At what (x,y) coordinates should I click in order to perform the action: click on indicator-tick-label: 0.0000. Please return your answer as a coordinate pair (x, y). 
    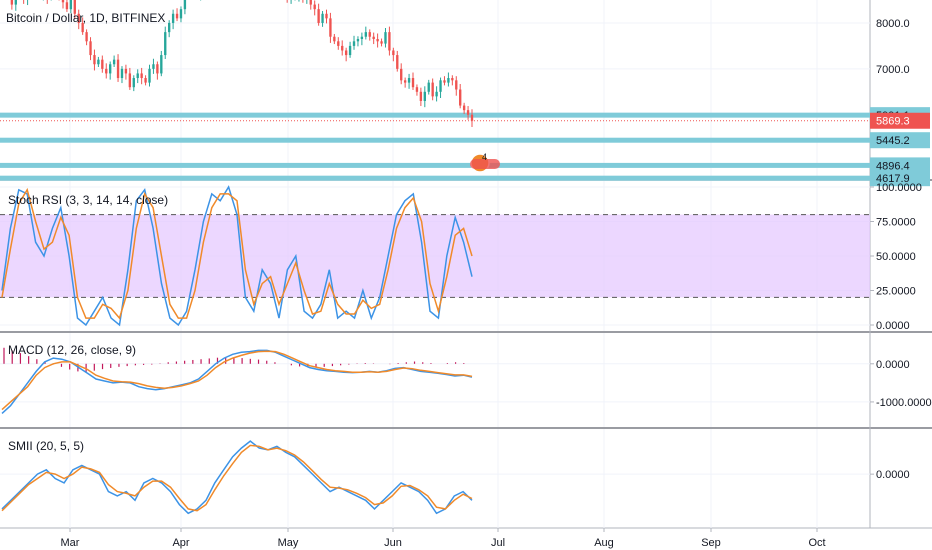
    Looking at the image, I should click on (893, 475).